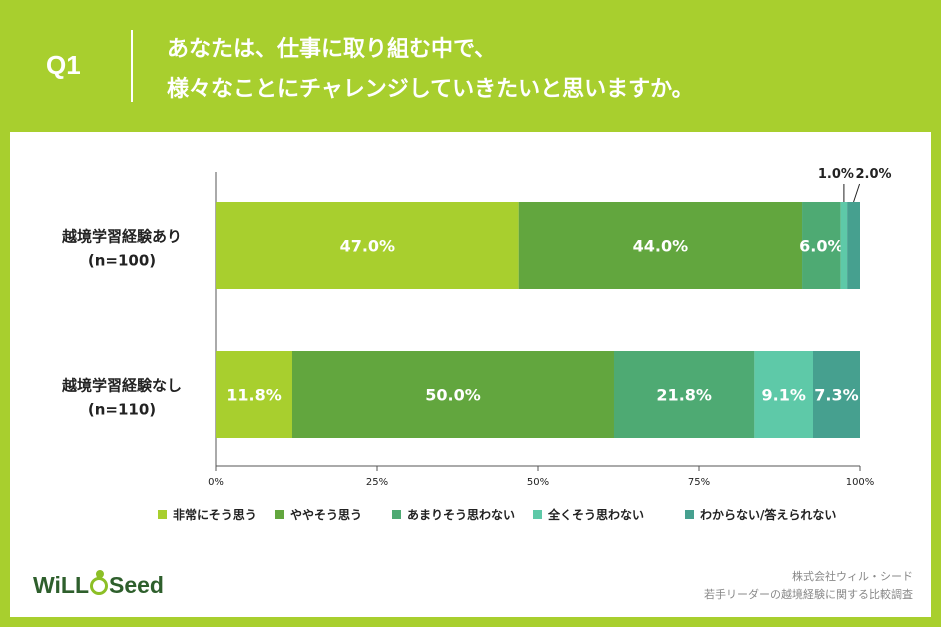 The height and width of the screenshot is (627, 941). Describe the element at coordinates (215, 514) in the screenshot. I see `legend-label: 非常にそう思う` at that location.